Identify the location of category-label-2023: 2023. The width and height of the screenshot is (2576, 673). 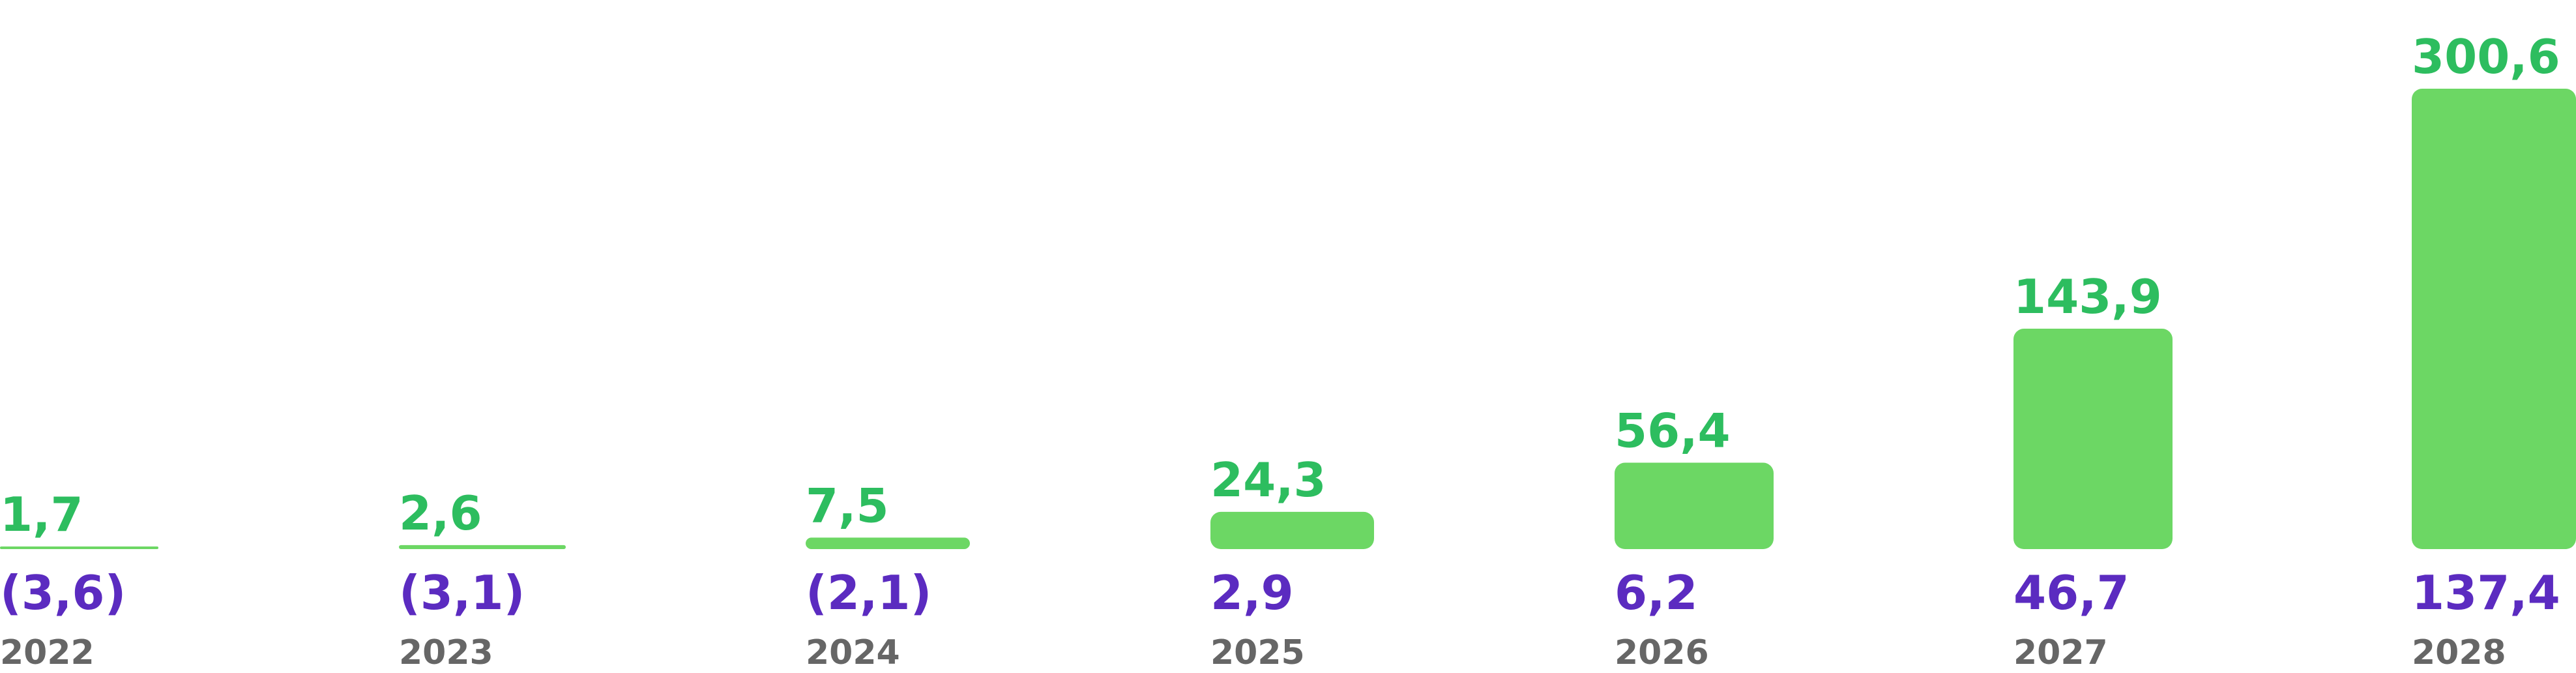
(446, 653).